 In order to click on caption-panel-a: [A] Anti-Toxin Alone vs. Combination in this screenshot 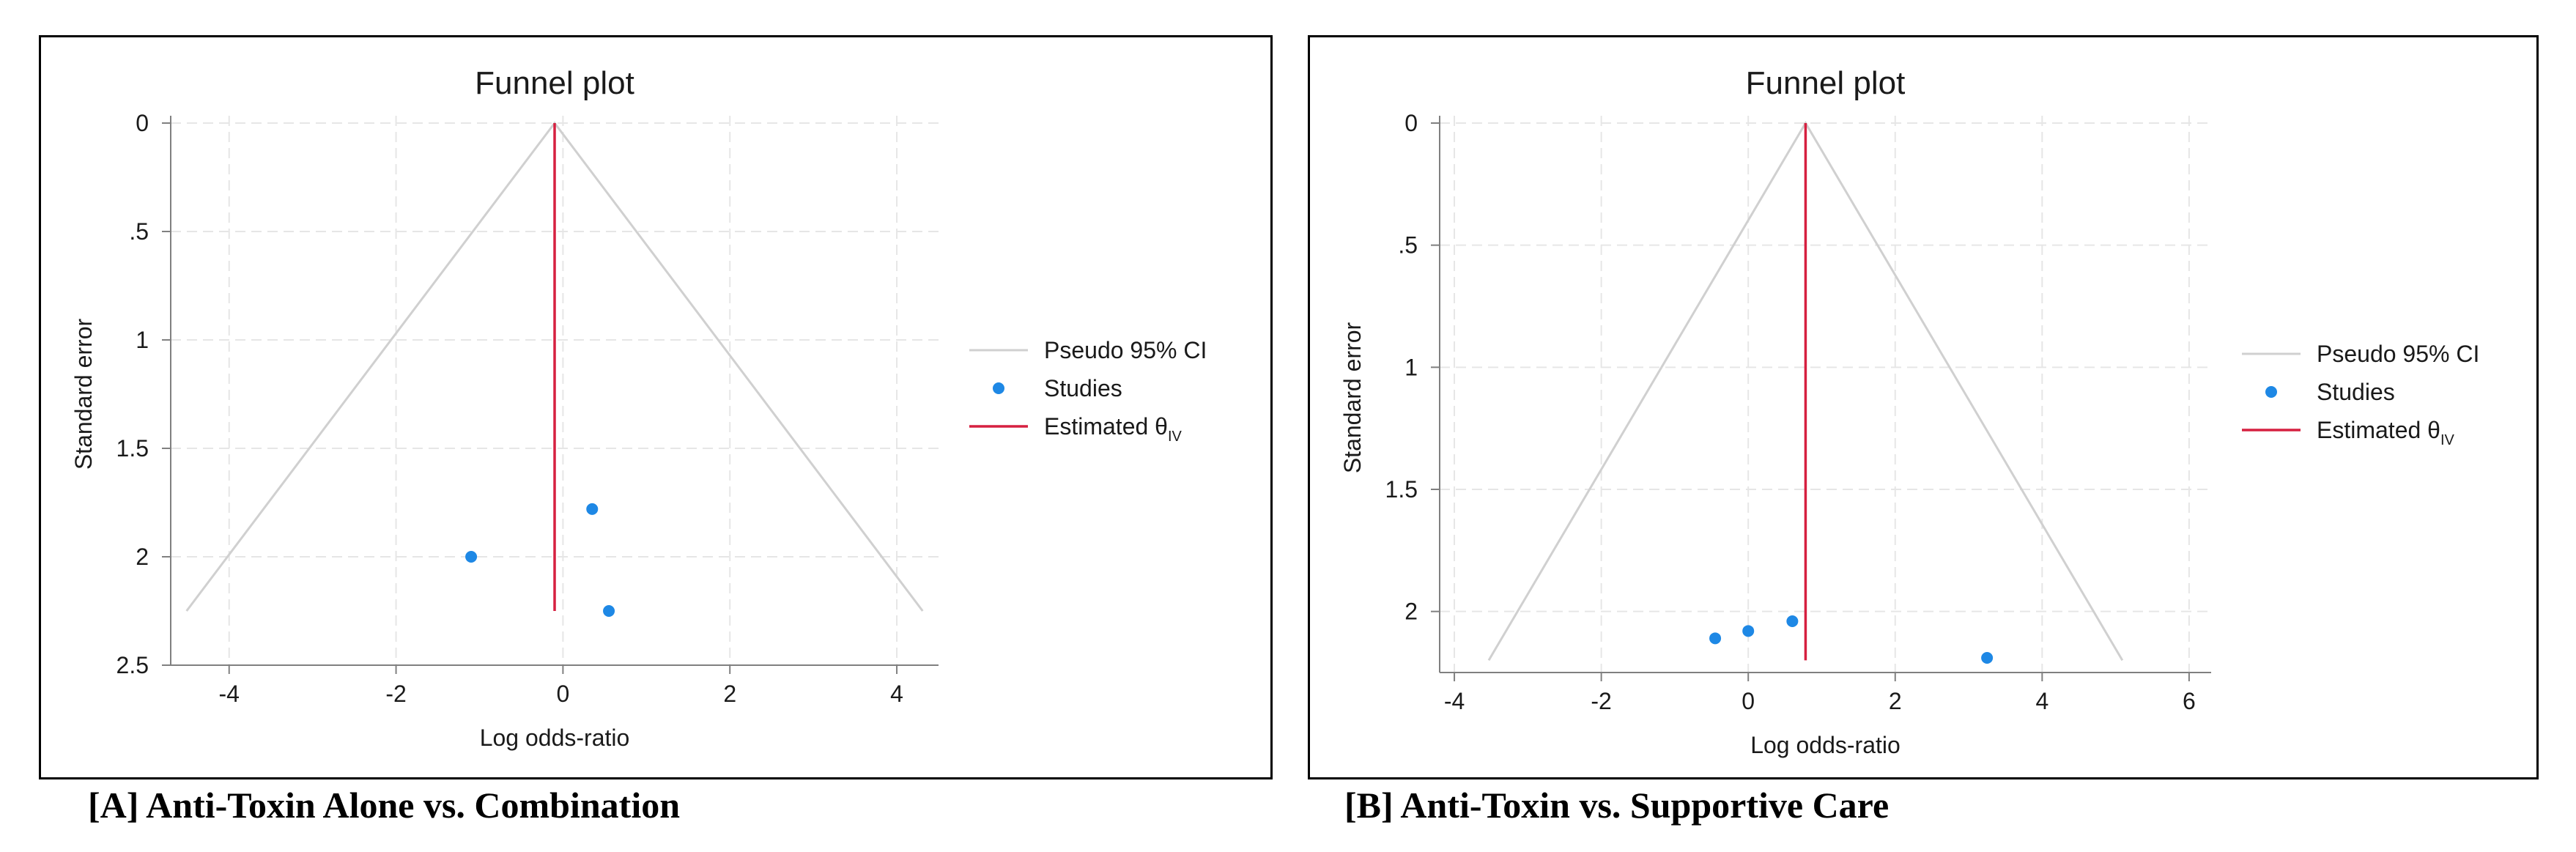, I will do `click(384, 805)`.